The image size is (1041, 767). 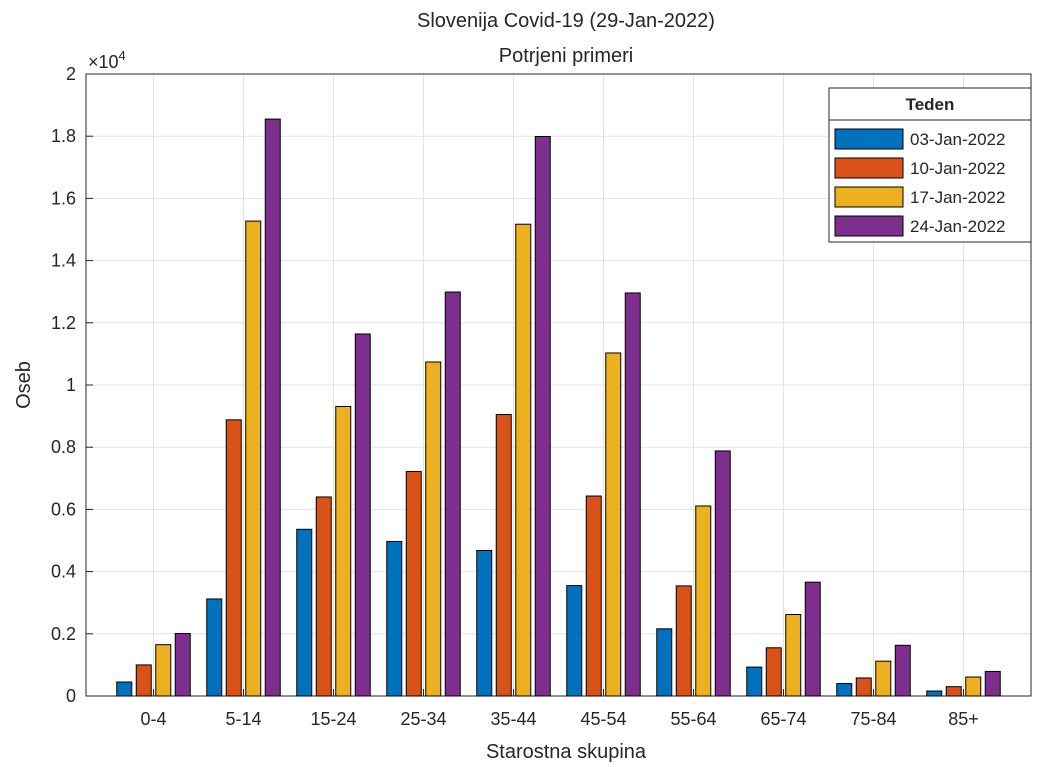 I want to click on y-tick-label: 0.6, so click(x=63, y=509).